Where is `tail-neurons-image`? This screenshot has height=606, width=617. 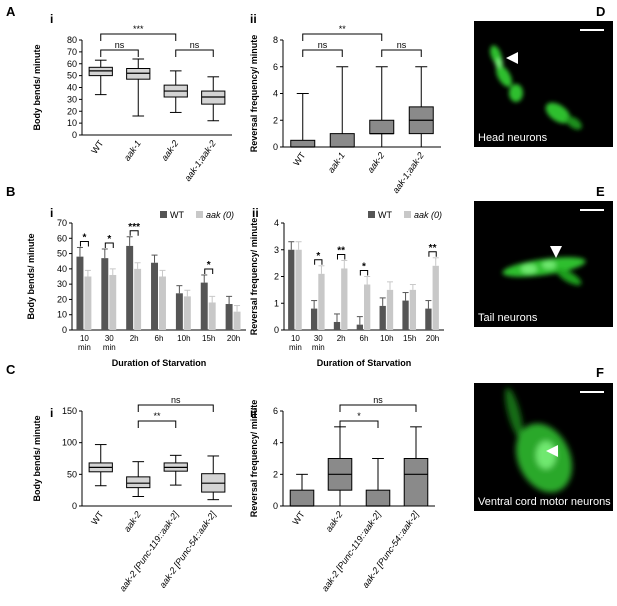 tail-neurons-image is located at coordinates (544, 266).